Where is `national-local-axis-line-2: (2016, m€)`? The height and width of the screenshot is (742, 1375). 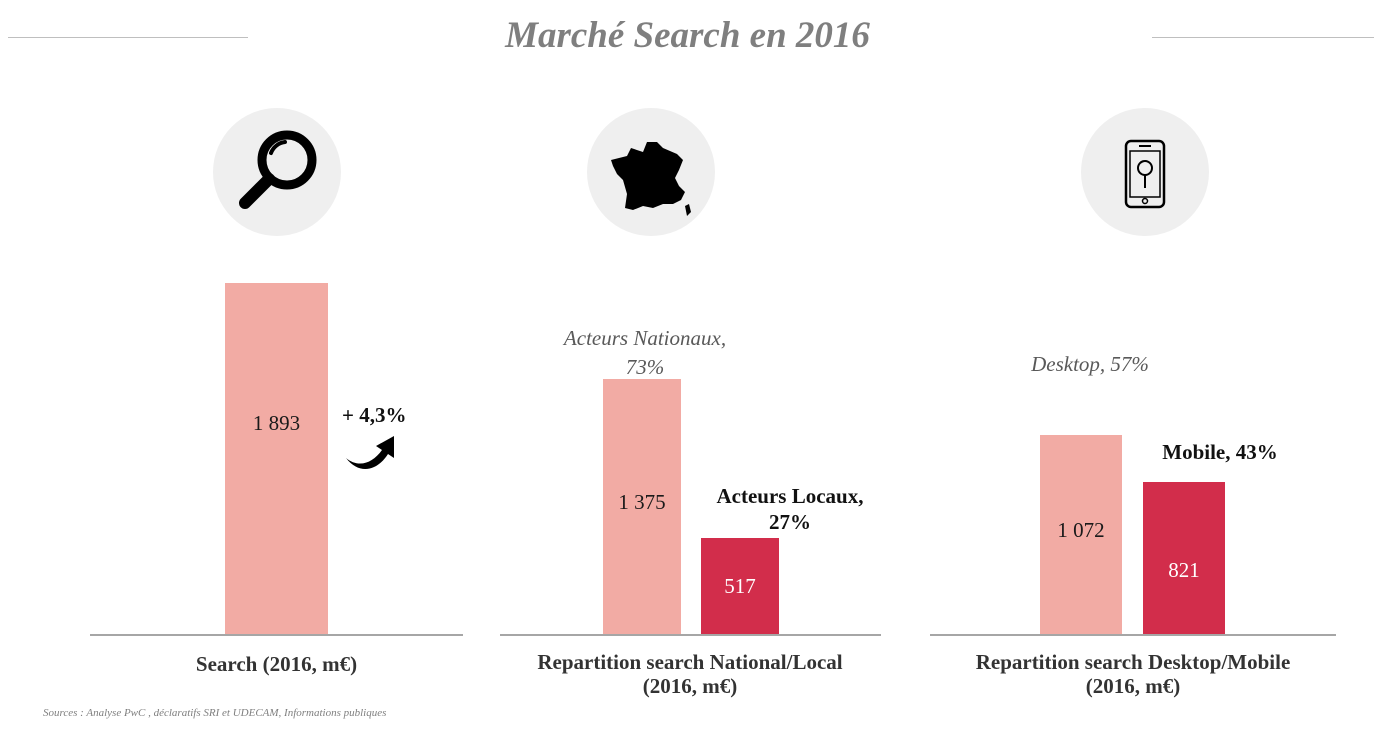 national-local-axis-line-2: (2016, m€) is located at coordinates (690, 686).